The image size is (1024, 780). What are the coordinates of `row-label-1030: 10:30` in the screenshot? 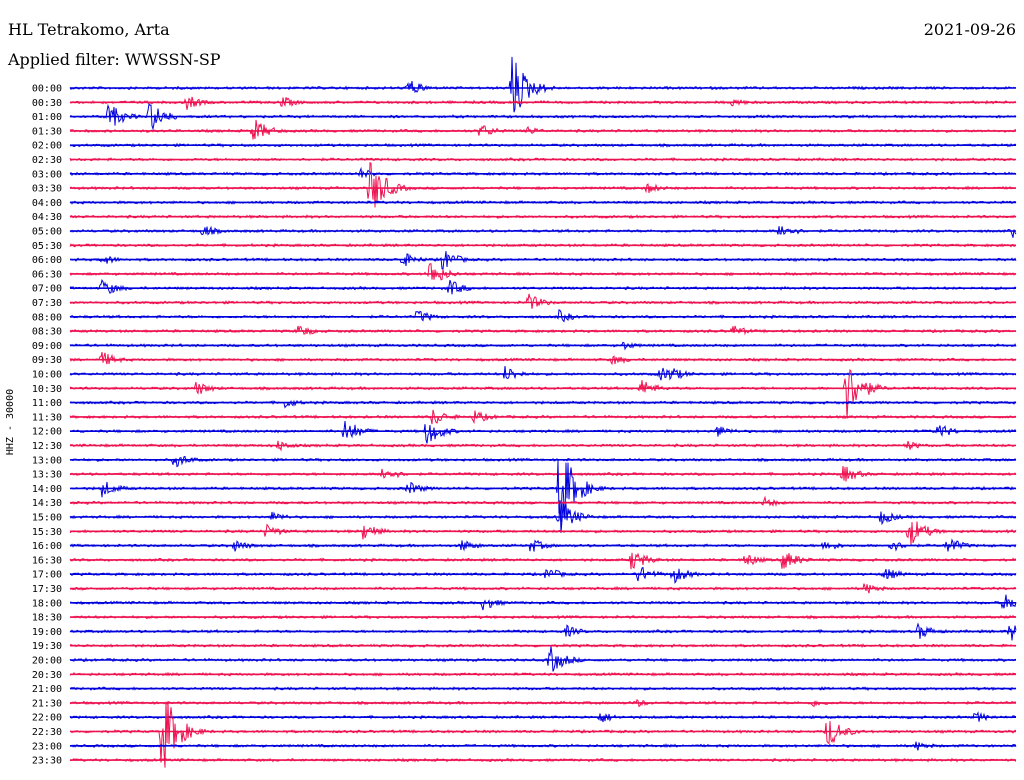 It's located at (47, 389).